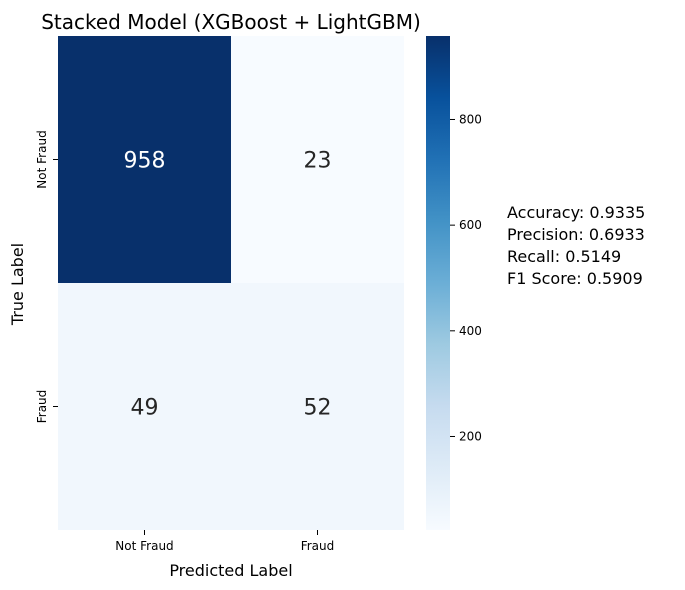  Describe the element at coordinates (231, 22) in the screenshot. I see `chart-title: Stacked Model (XGBoost + LightGBM)` at that location.